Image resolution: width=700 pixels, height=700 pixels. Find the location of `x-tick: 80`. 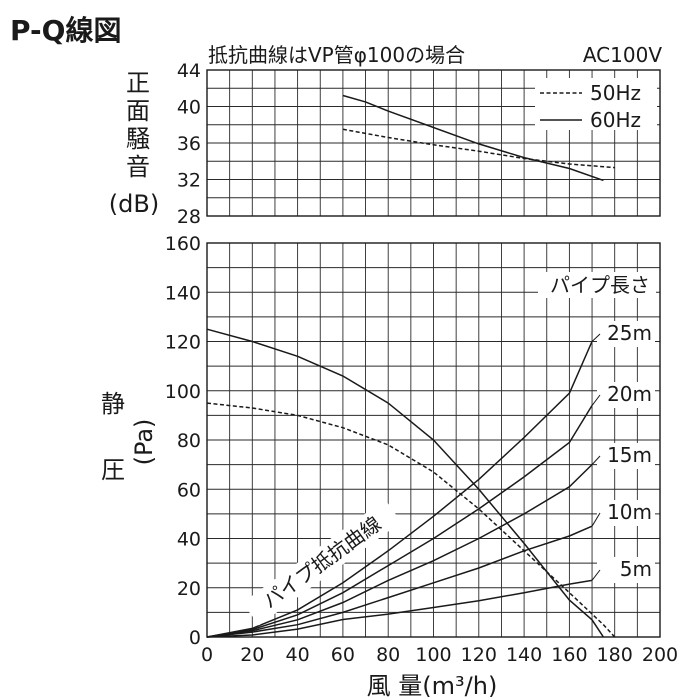

x-tick: 80 is located at coordinates (388, 655).